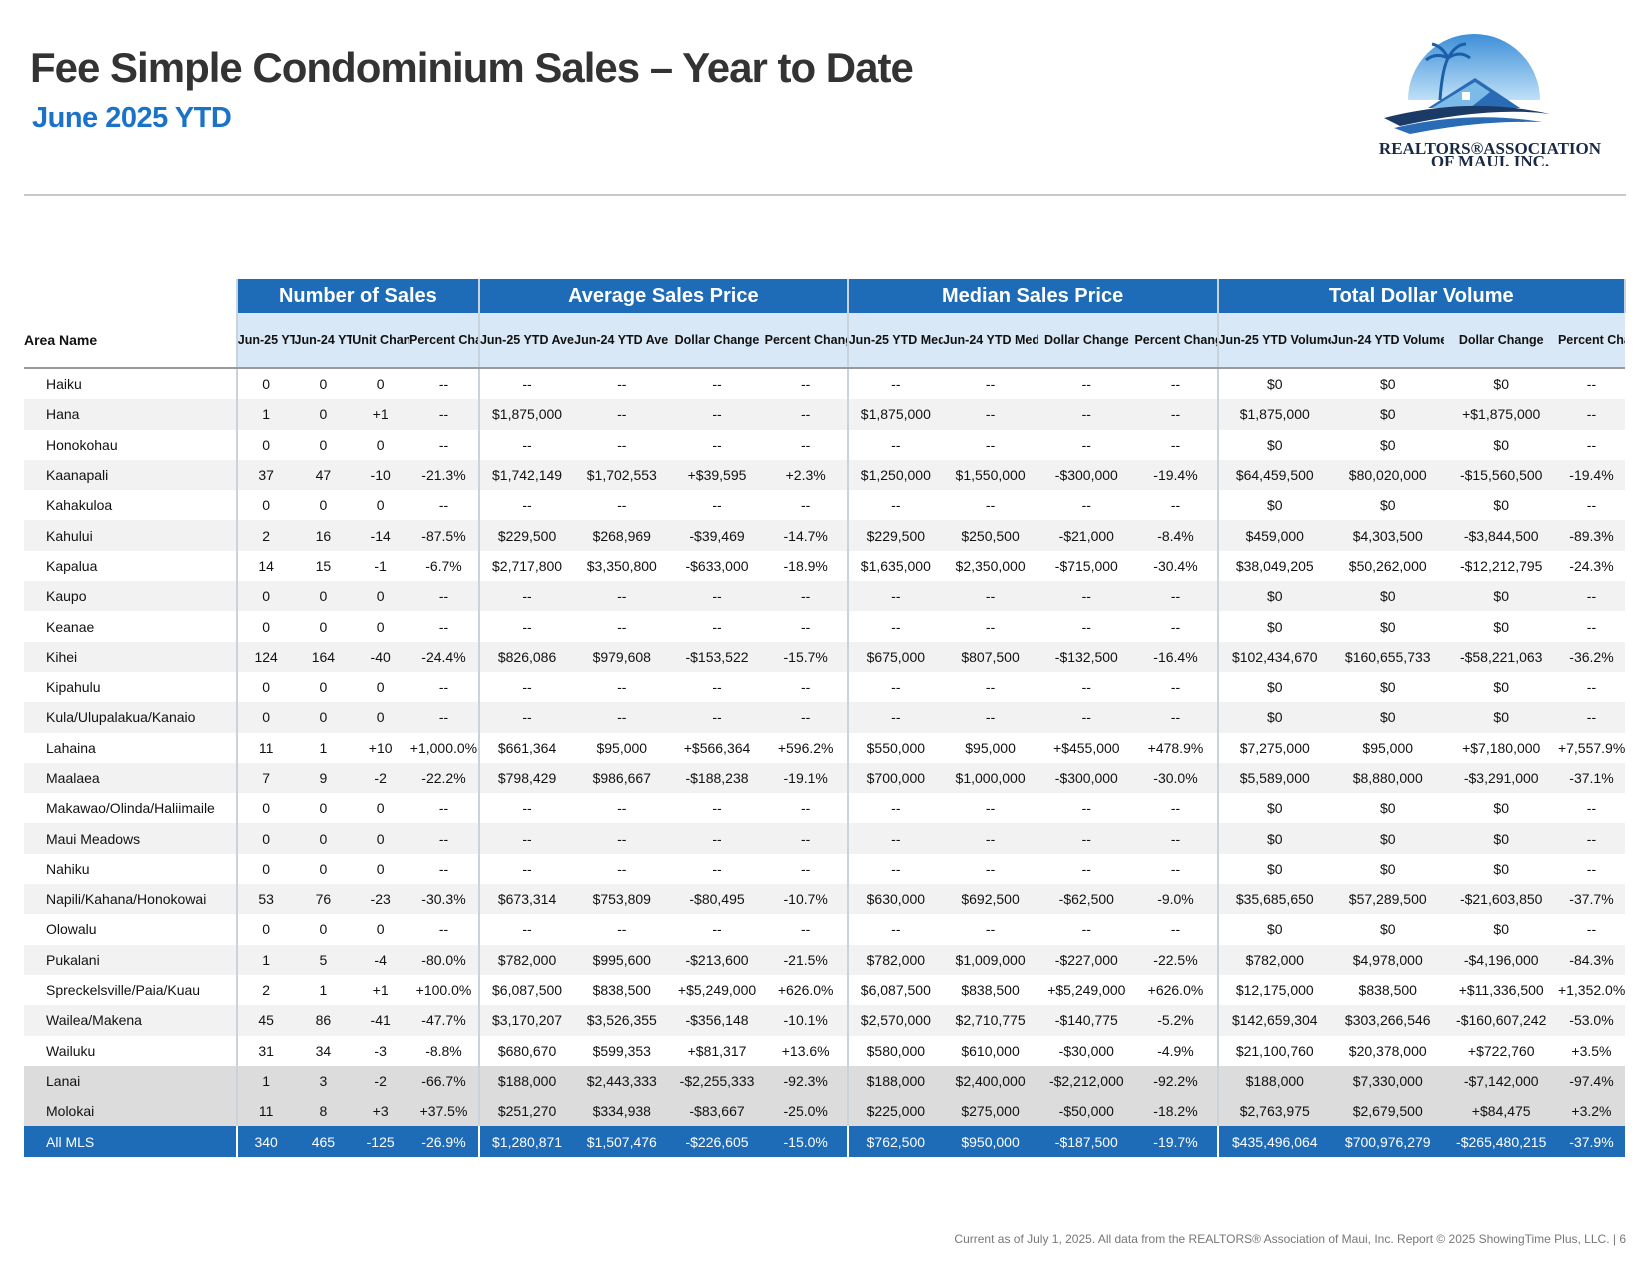  I want to click on group-median-sales-price: Median Sales Price, so click(1033, 296).